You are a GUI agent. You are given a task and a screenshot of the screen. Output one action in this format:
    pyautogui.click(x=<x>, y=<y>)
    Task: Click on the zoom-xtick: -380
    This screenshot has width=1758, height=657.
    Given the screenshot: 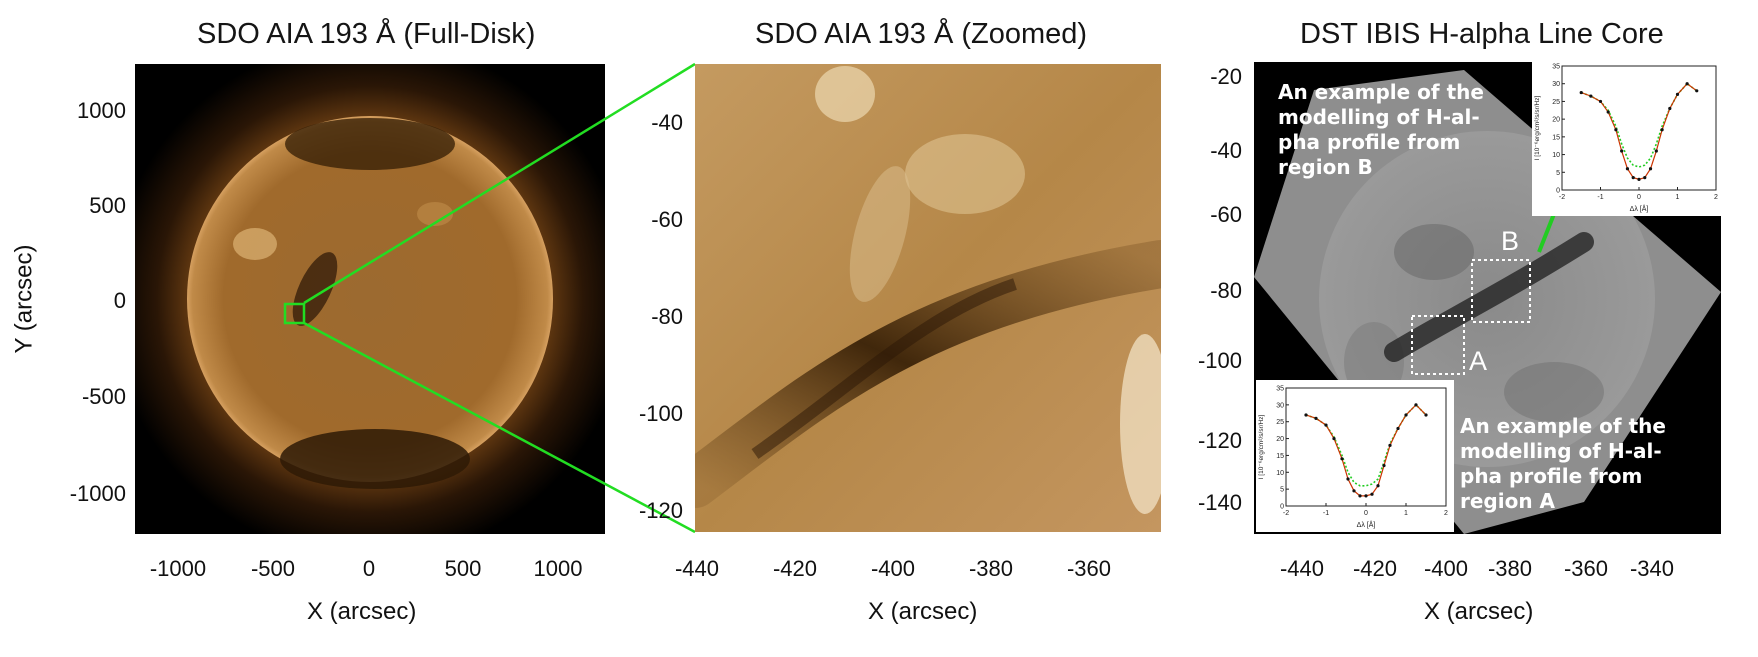 What is the action you would take?
    pyautogui.click(x=991, y=568)
    